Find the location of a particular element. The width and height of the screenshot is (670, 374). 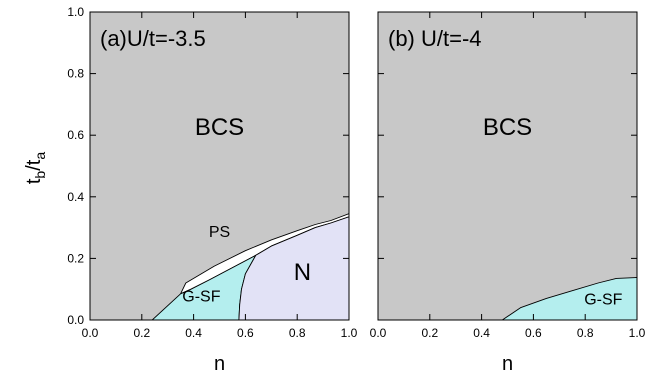

y-axis-label-main: t is located at coordinates (34, 181).